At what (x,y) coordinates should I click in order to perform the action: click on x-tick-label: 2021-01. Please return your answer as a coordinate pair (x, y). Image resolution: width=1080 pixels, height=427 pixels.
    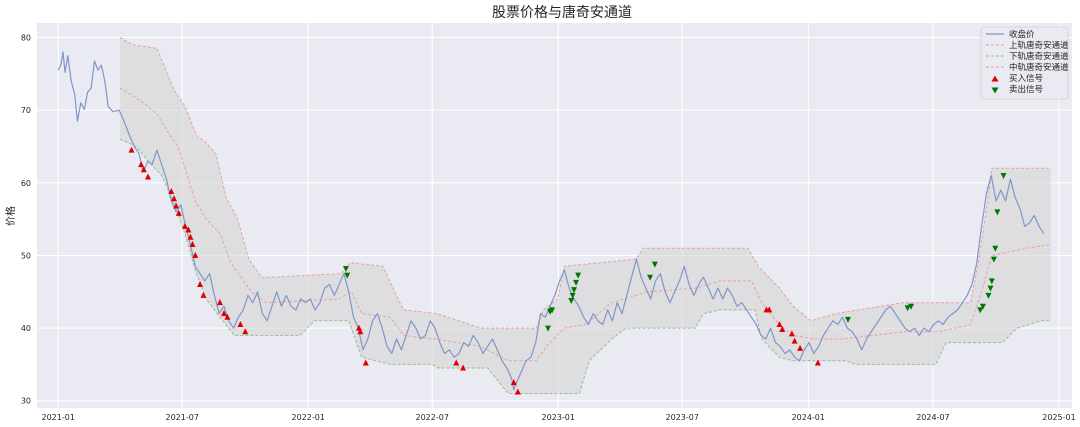
    Looking at the image, I should click on (58, 417).